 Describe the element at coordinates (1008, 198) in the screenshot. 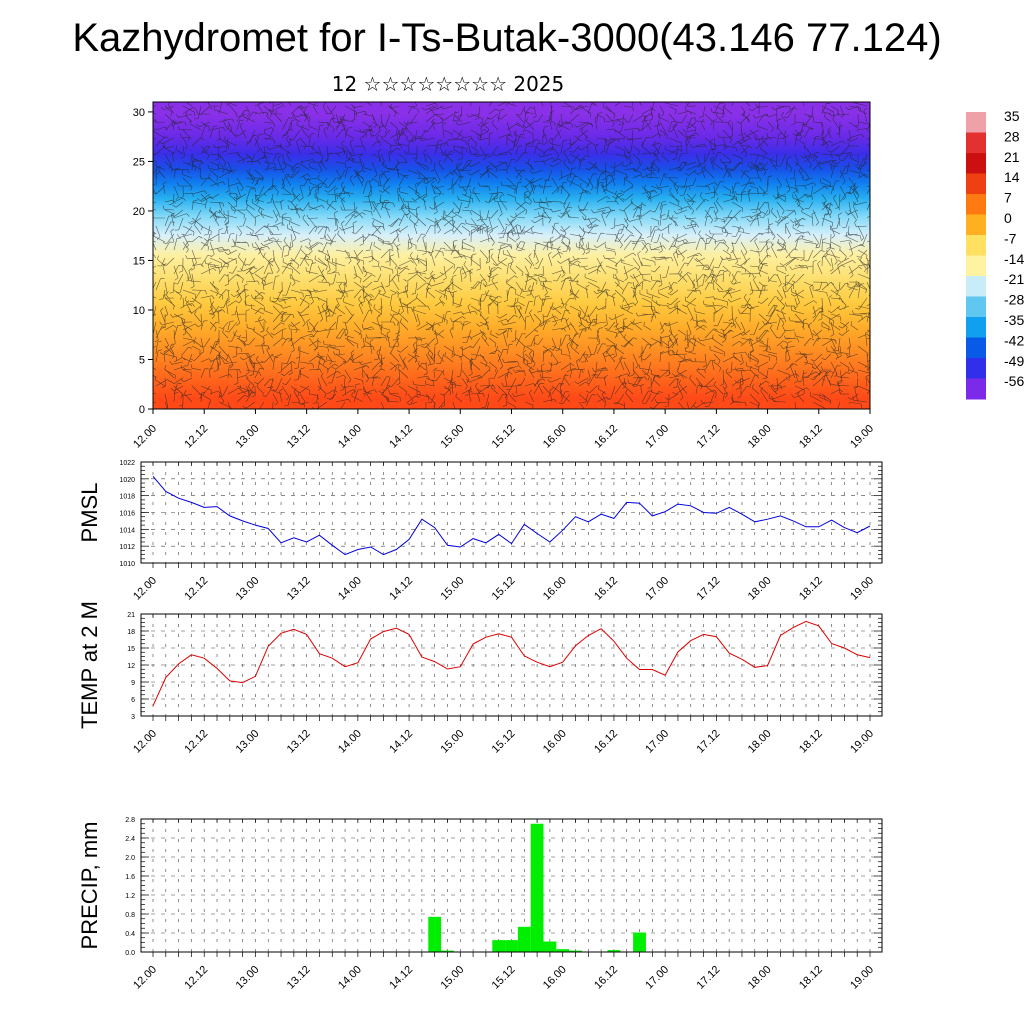

I see `colorbar-label: 7` at that location.